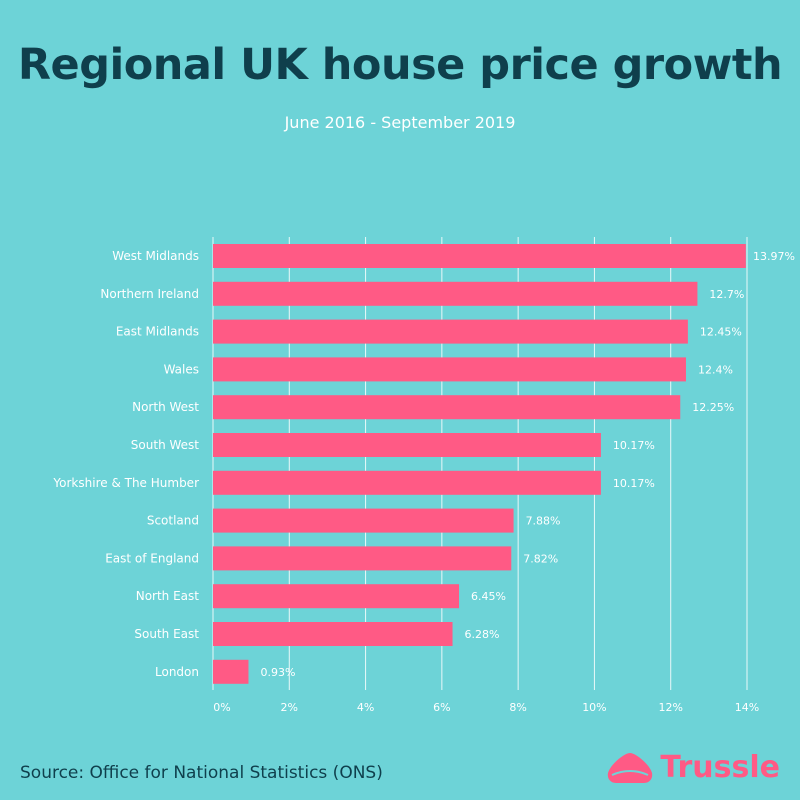  What do you see at coordinates (441, 707) in the screenshot?
I see `x-tick-label: 6%` at bounding box center [441, 707].